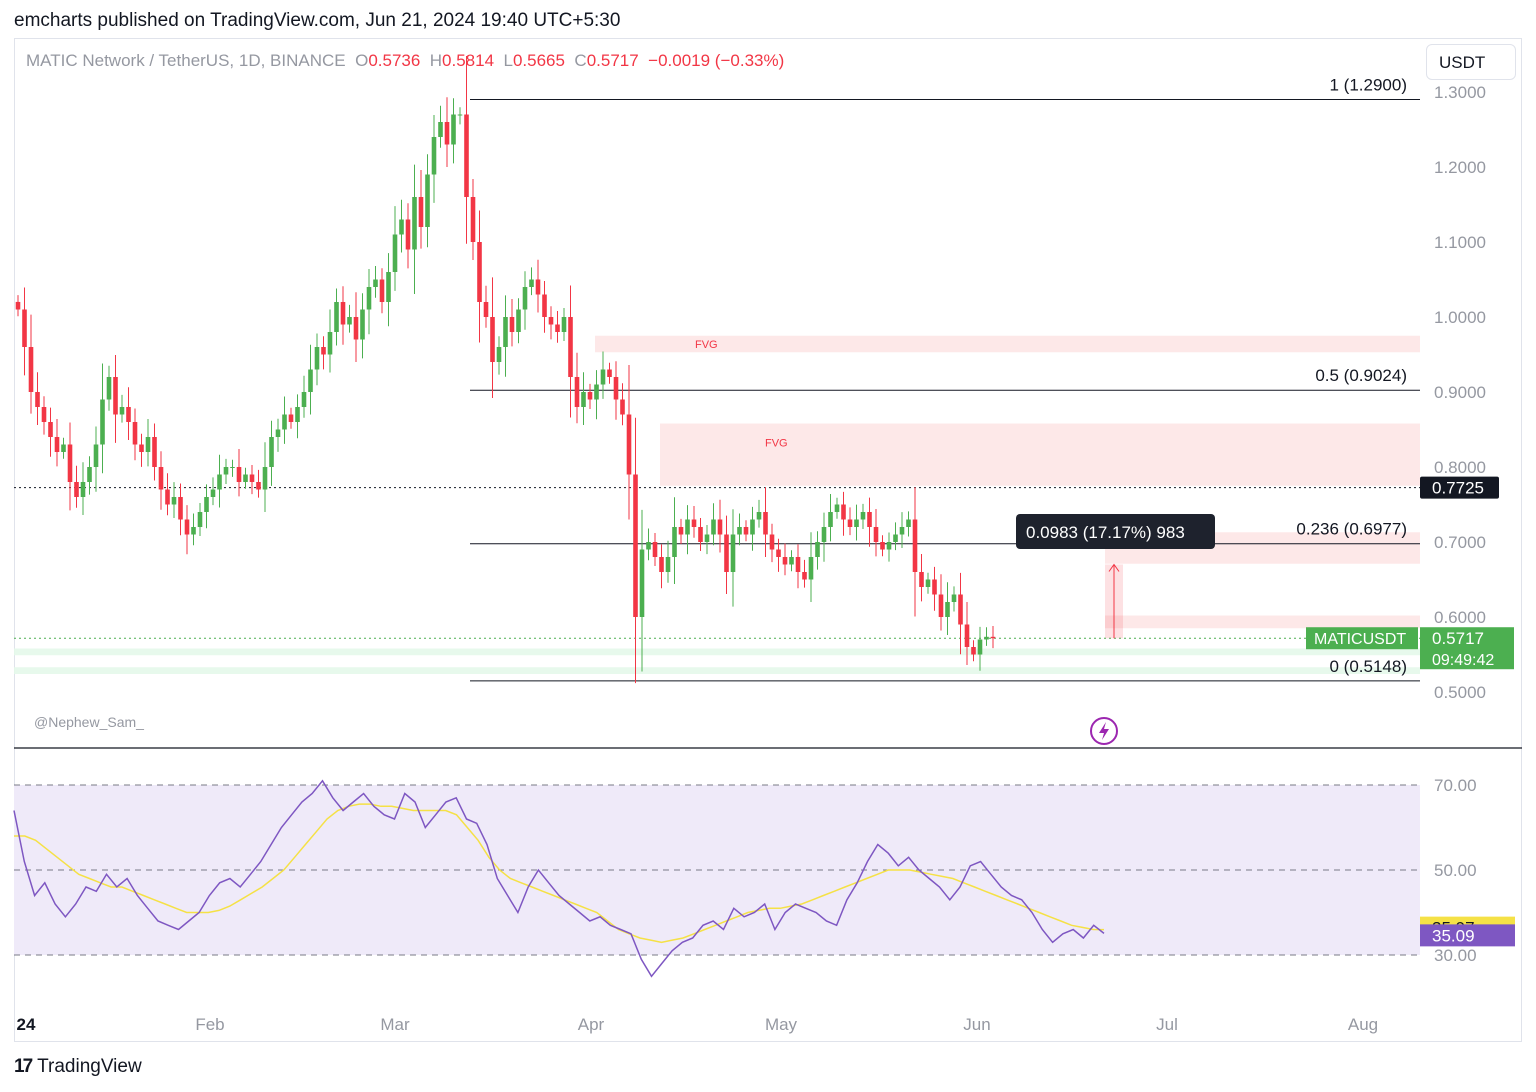  Describe the element at coordinates (1471, 62) in the screenshot. I see `currency-button: USDT` at that location.